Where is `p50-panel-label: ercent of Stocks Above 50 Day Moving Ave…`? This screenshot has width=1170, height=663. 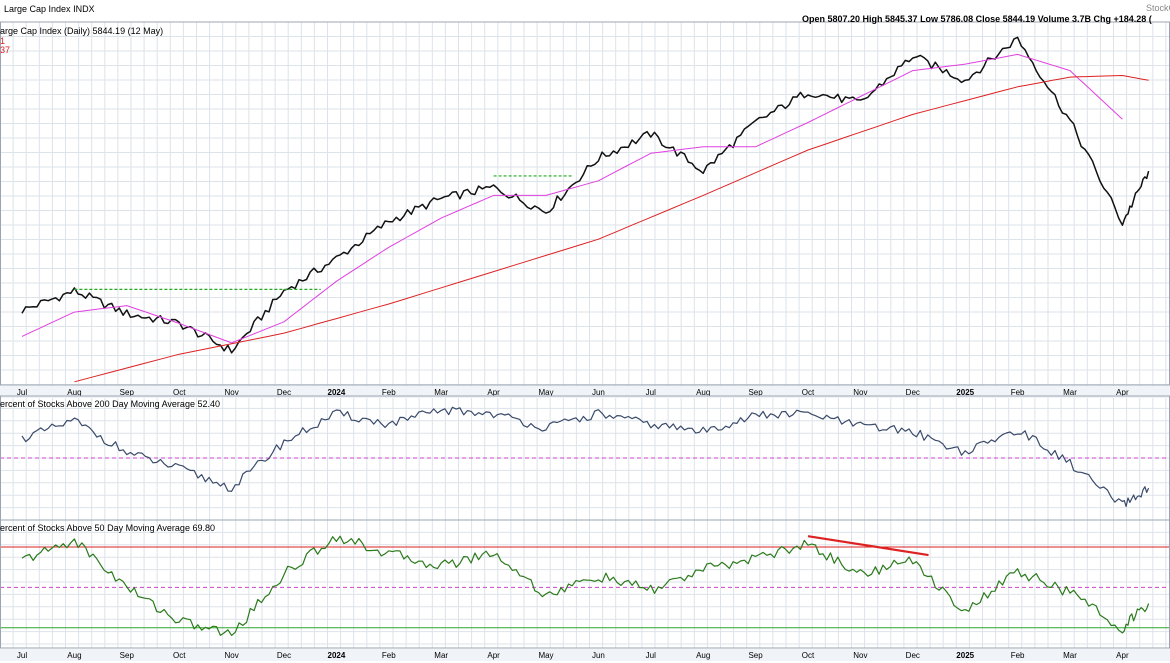 p50-panel-label: ercent of Stocks Above 50 Day Moving Ave… is located at coordinates (107, 528).